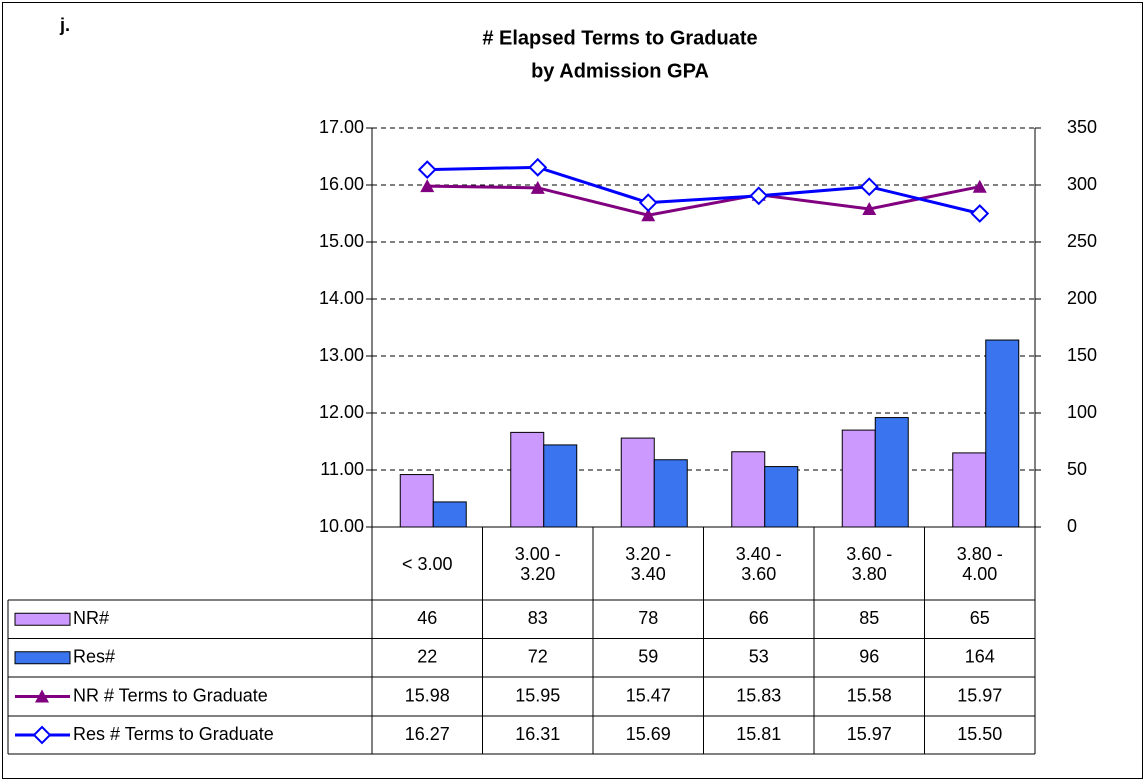 The width and height of the screenshot is (1146, 782). Describe the element at coordinates (1082, 355) in the screenshot. I see `y2-tick-label: 150` at that location.